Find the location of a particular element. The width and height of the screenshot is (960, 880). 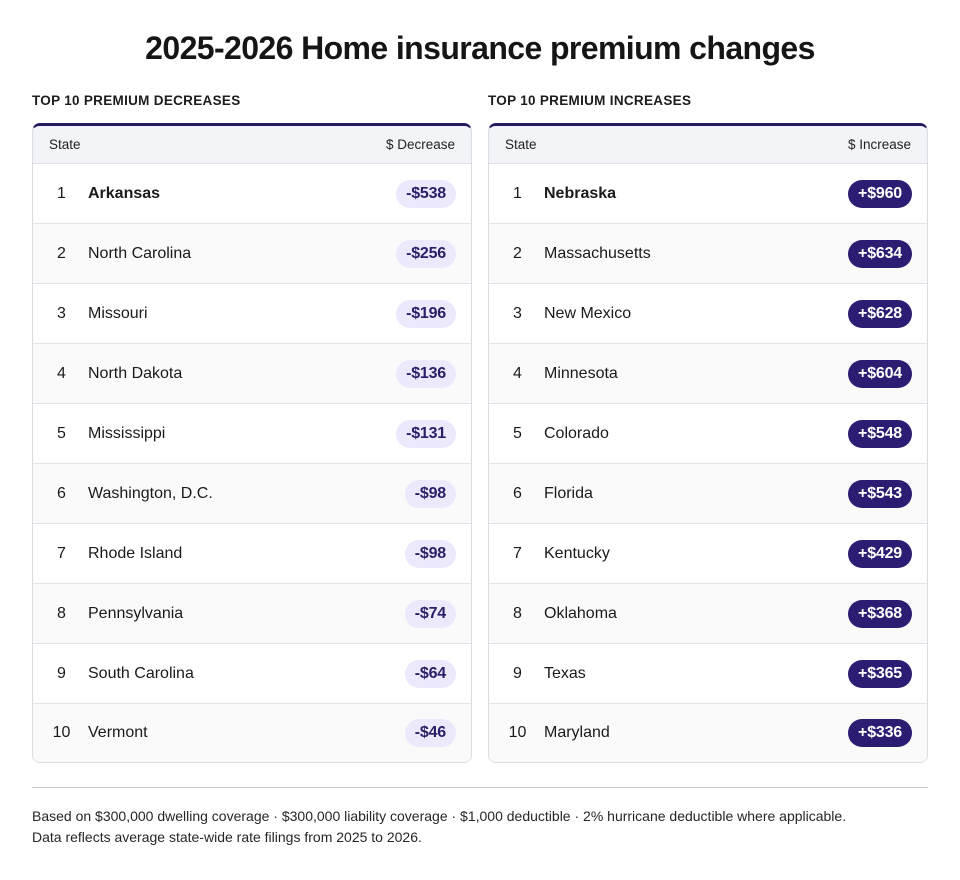

increase-badge: +$429 is located at coordinates (880, 553).